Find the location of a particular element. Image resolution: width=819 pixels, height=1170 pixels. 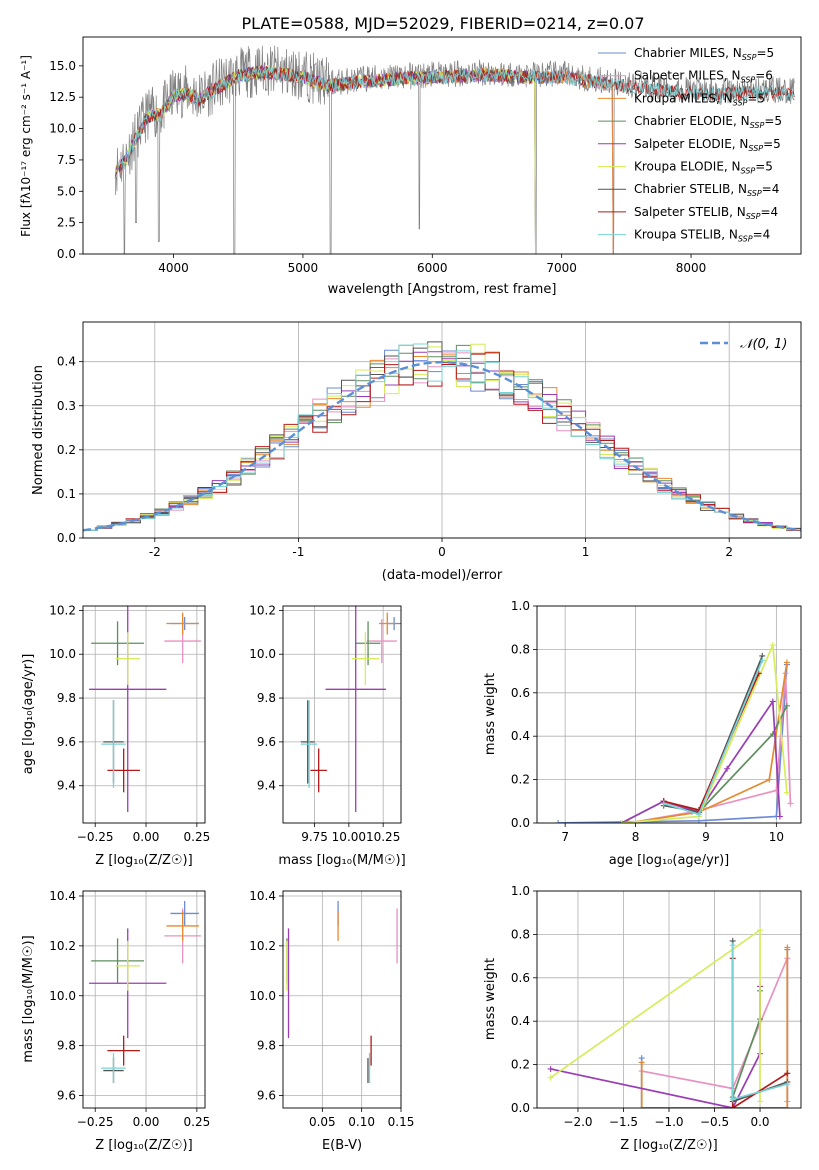

histogram-chabrier-stelib is located at coordinates (442, 436).